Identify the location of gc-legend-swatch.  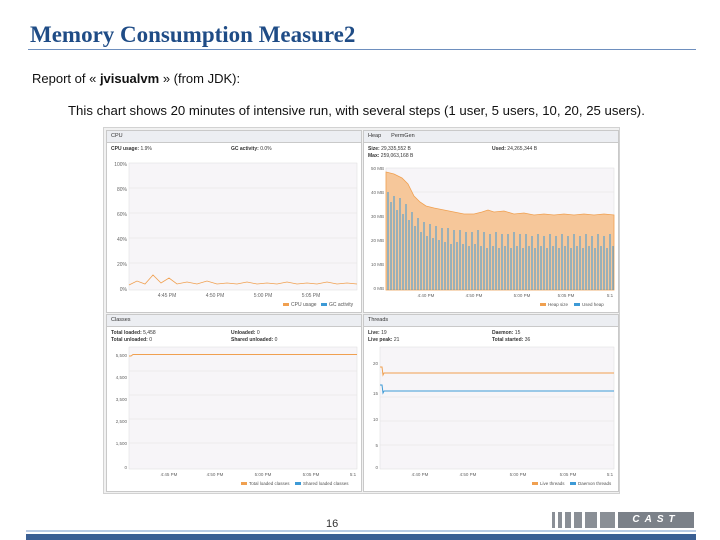
(324, 304).